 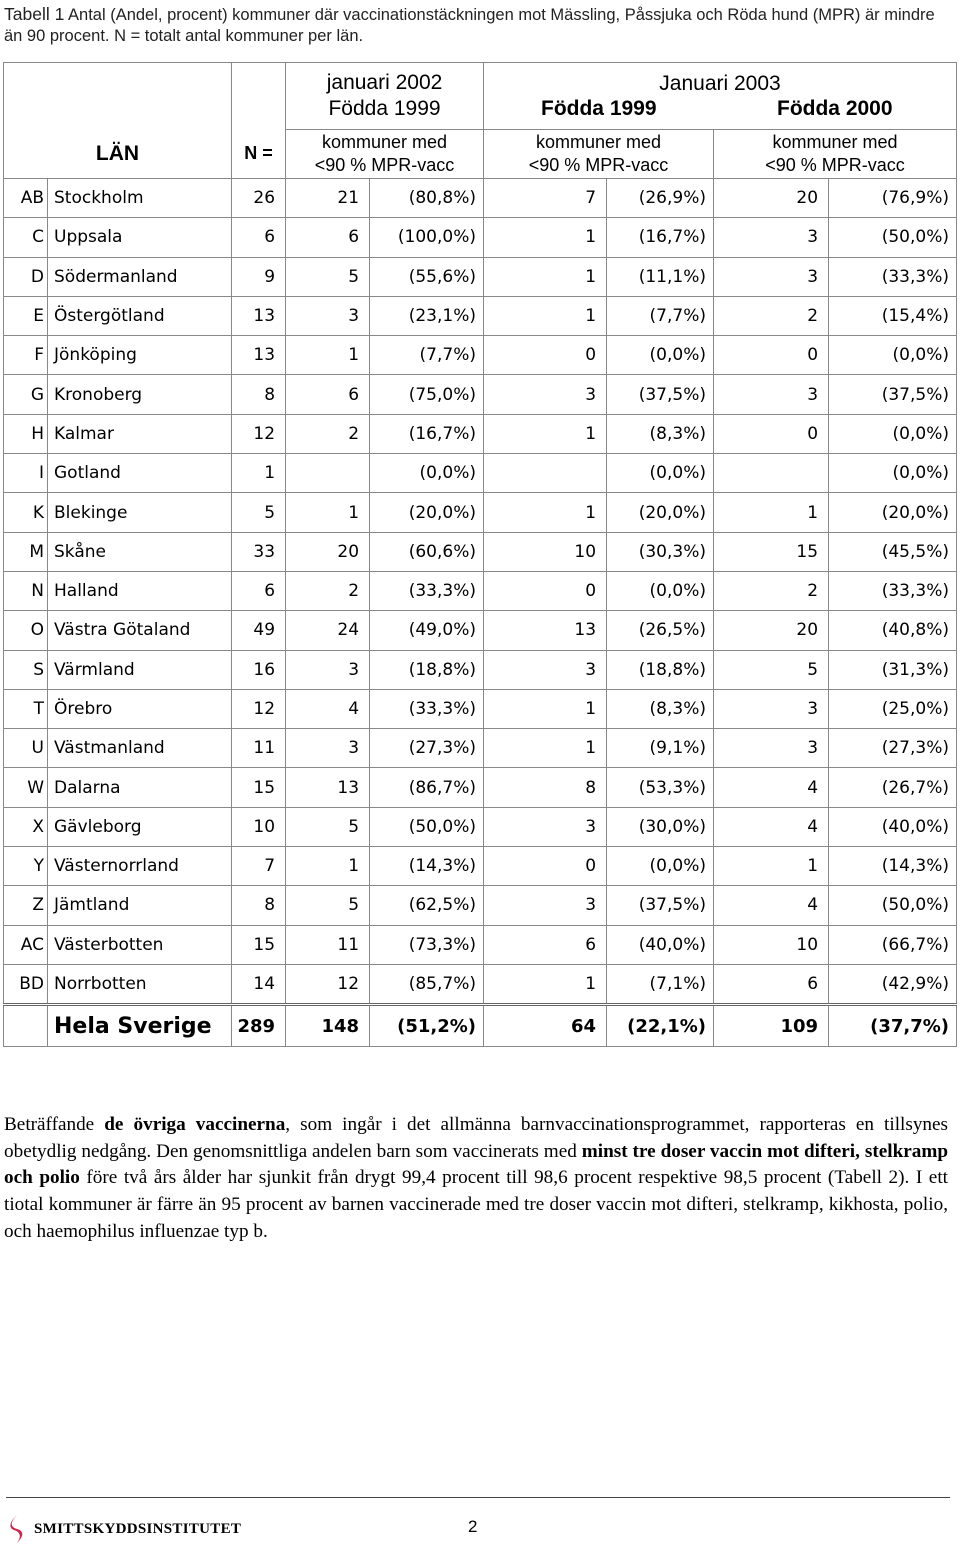 What do you see at coordinates (25, 198) in the screenshot?
I see `cell-code: AB` at bounding box center [25, 198].